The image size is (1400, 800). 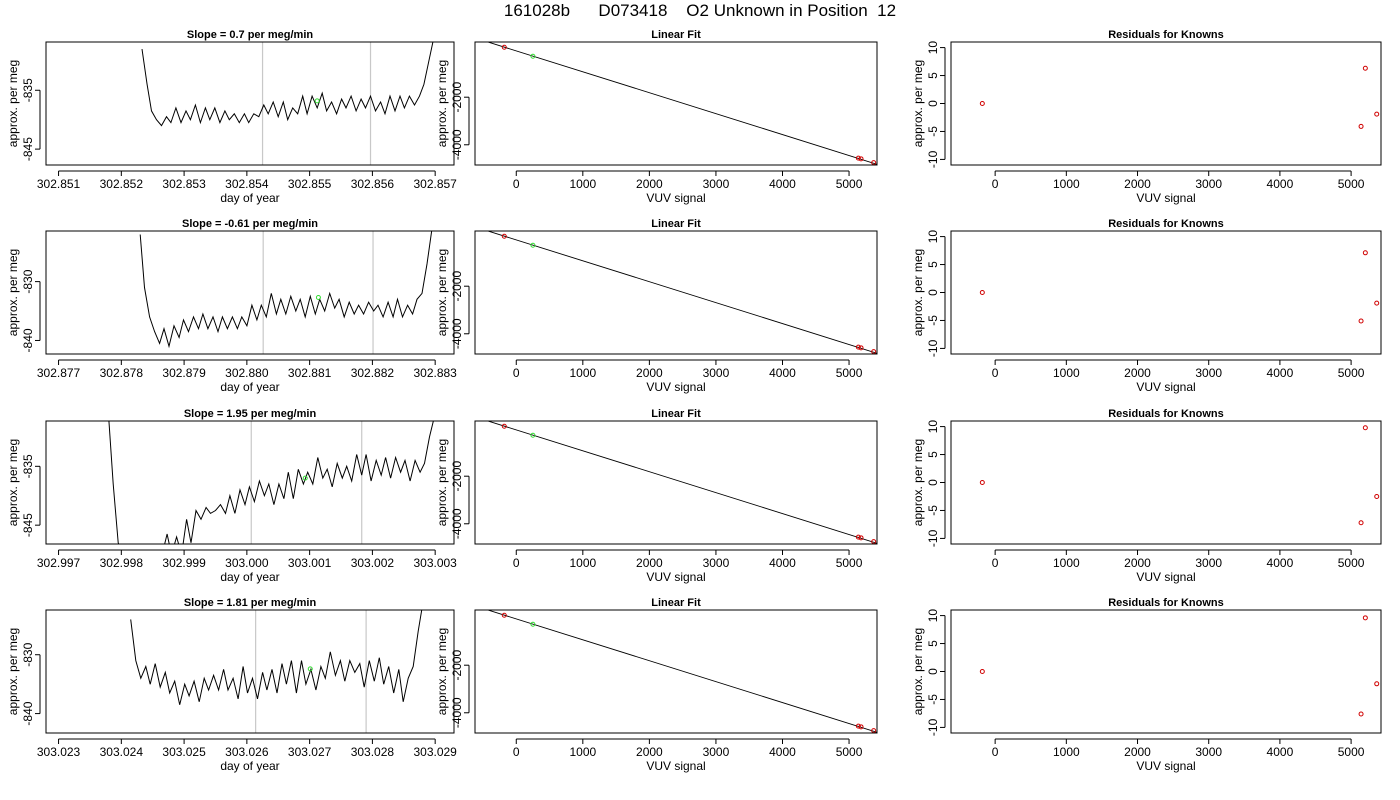 What do you see at coordinates (310, 184) in the screenshot?
I see `x-tick-label: 302.855` at bounding box center [310, 184].